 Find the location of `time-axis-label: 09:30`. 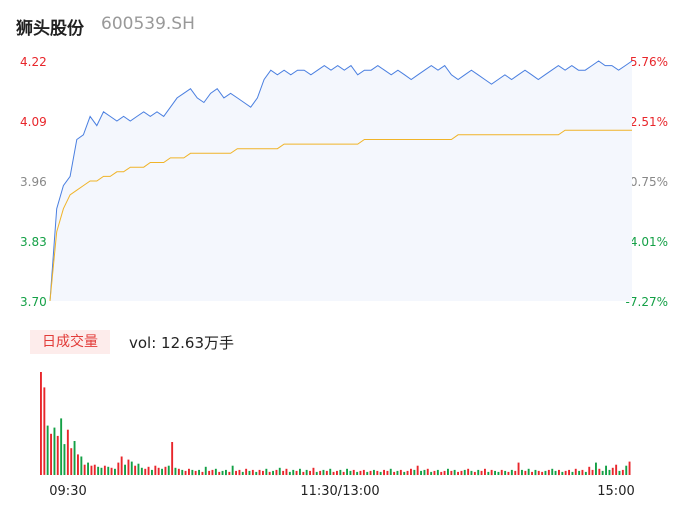

time-axis-label: 09:30 is located at coordinates (67, 491).